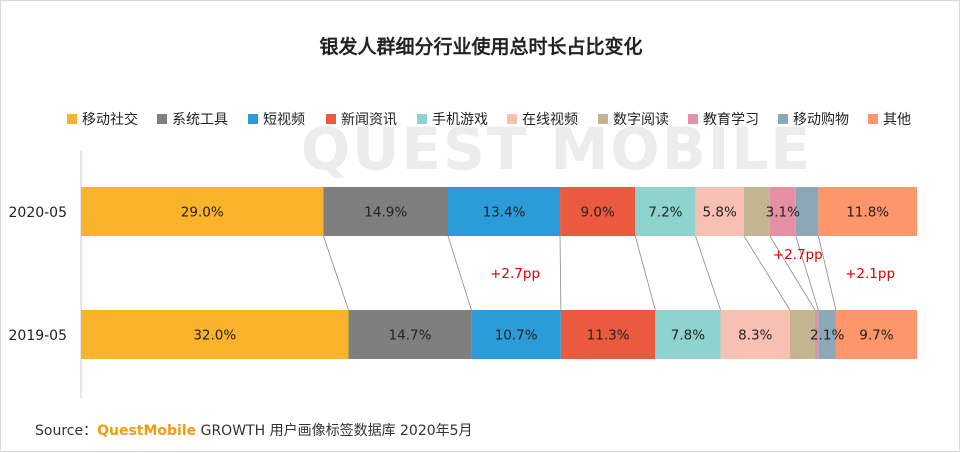  I want to click on legend-label: 系统工具, so click(200, 120).